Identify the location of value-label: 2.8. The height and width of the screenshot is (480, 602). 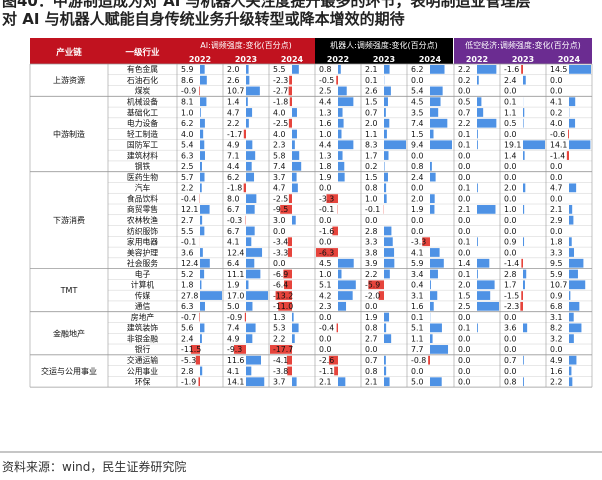
(371, 231).